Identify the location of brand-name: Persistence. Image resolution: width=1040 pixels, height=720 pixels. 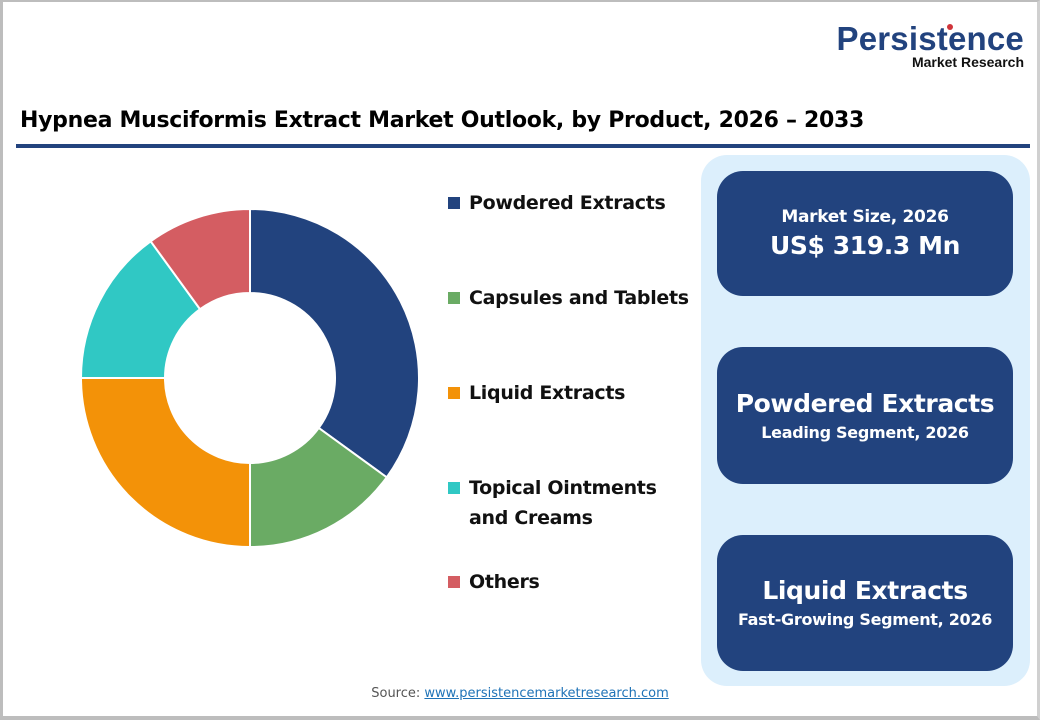
(930, 38).